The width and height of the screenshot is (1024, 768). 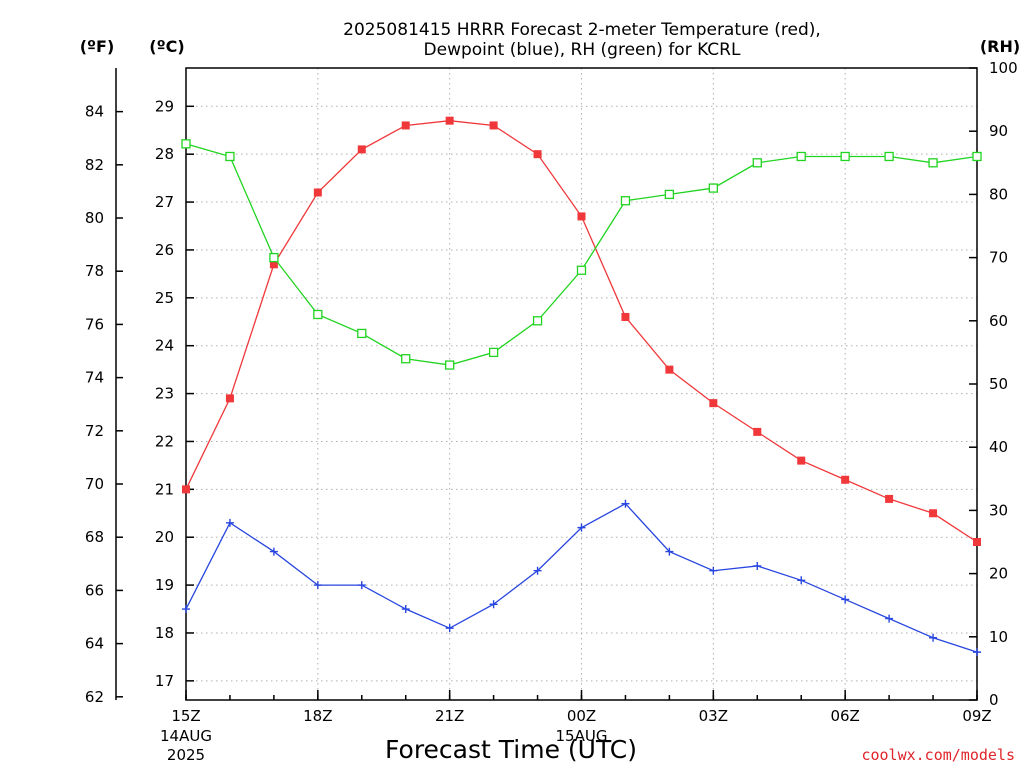 I want to click on celsius-tick-label: 29, so click(x=164, y=106).